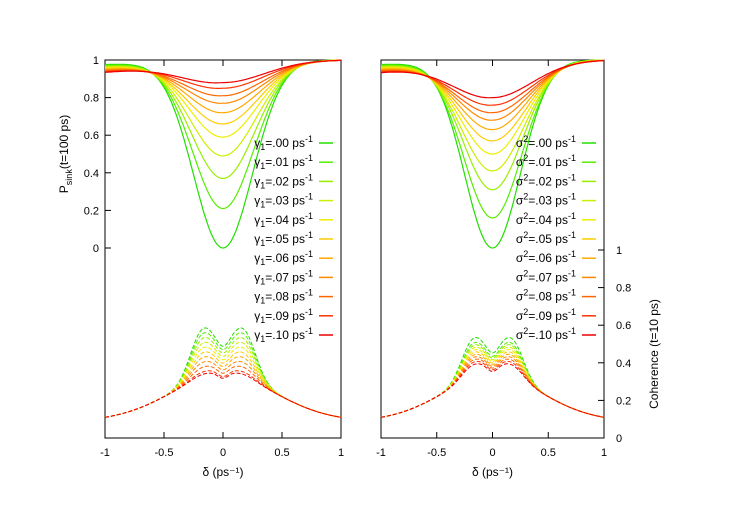 The image size is (747, 528). Describe the element at coordinates (546, 142) in the screenshot. I see `legend-label: σ2=.00 ps-1` at that location.